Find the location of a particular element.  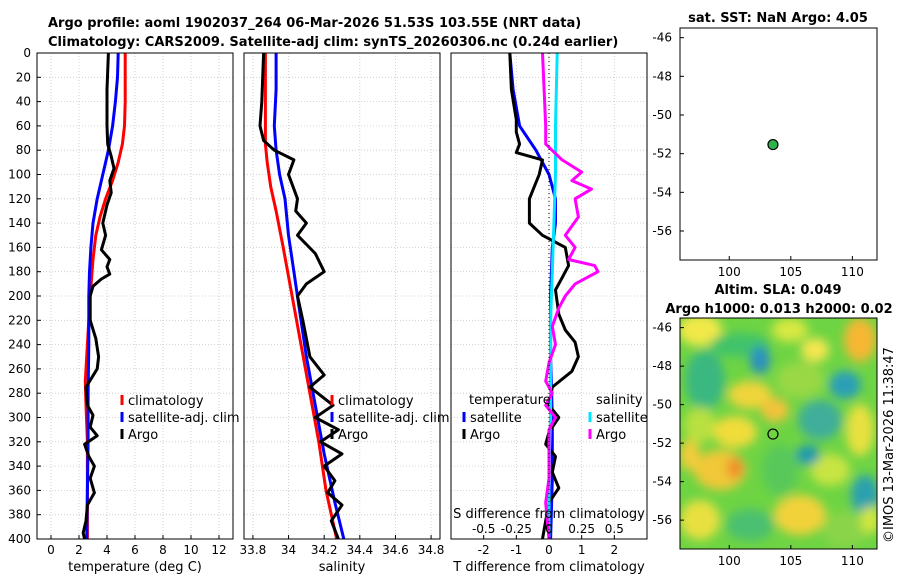

series-line-temperature-satellite is located at coordinates (532, 296).